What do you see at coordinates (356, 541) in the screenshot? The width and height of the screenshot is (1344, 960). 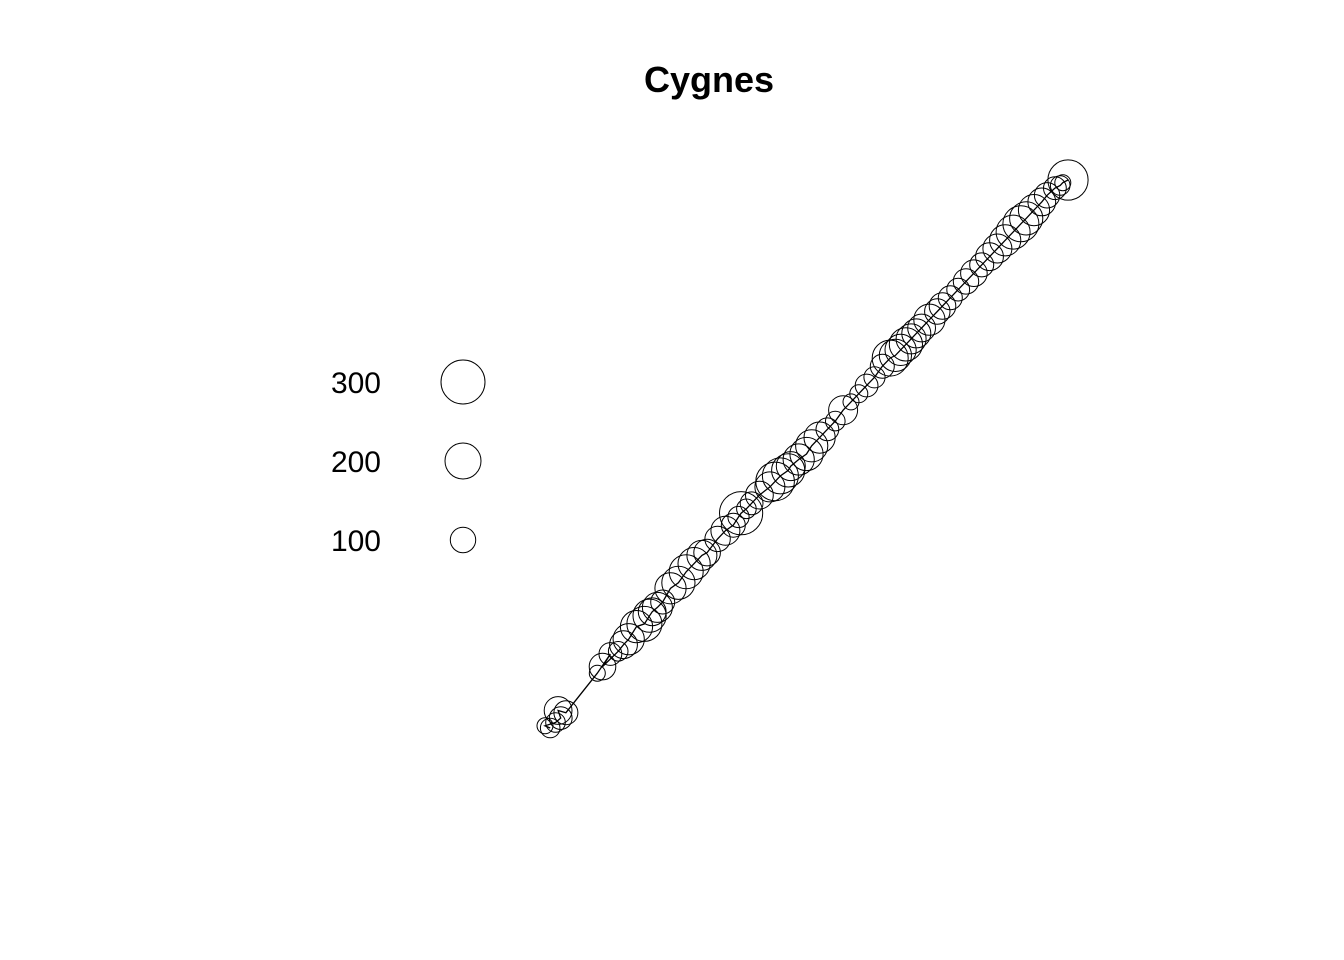 I see `legend-label: 100` at bounding box center [356, 541].